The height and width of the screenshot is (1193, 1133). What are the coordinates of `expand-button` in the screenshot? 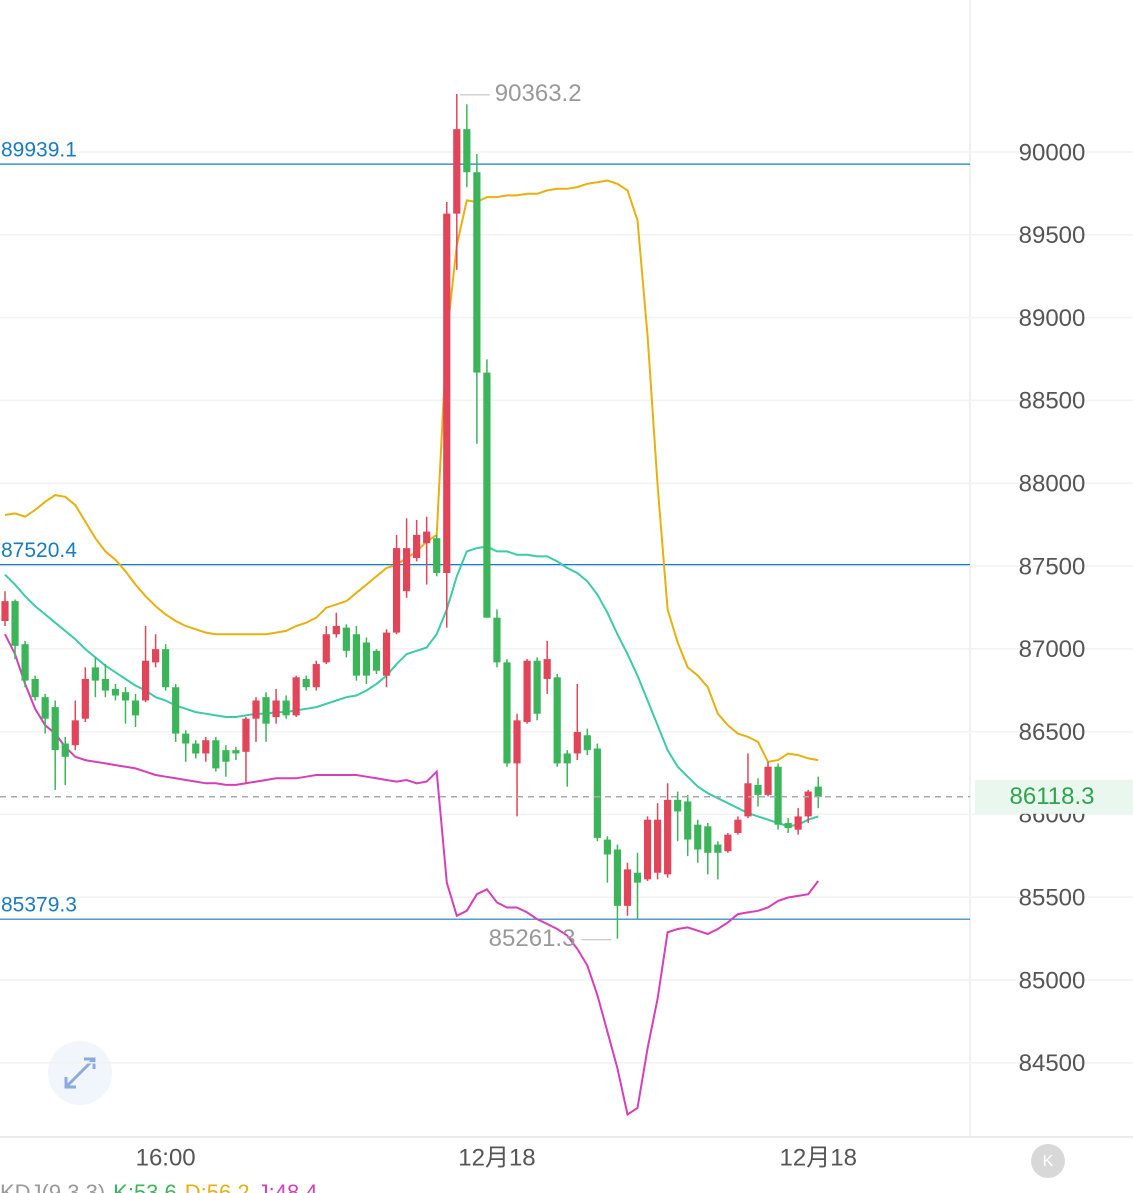 It's located at (80, 1073).